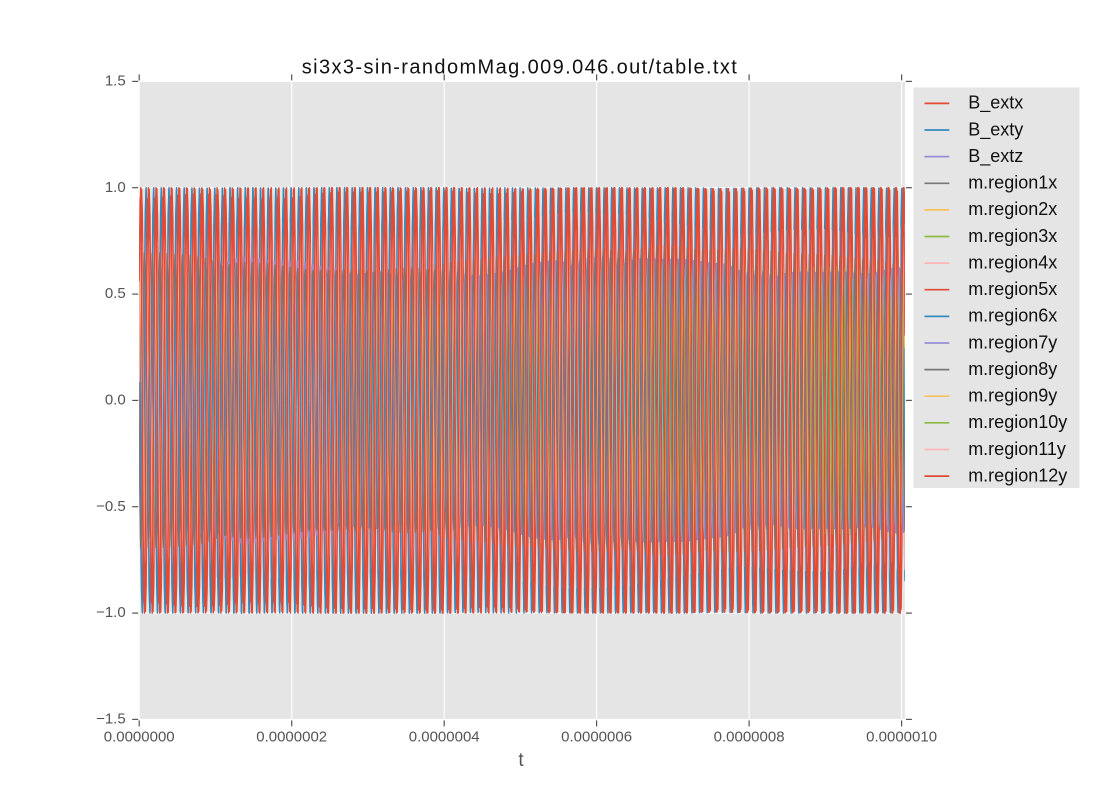 The height and width of the screenshot is (805, 1100). I want to click on svg-text: −1.0, so click(111, 612).